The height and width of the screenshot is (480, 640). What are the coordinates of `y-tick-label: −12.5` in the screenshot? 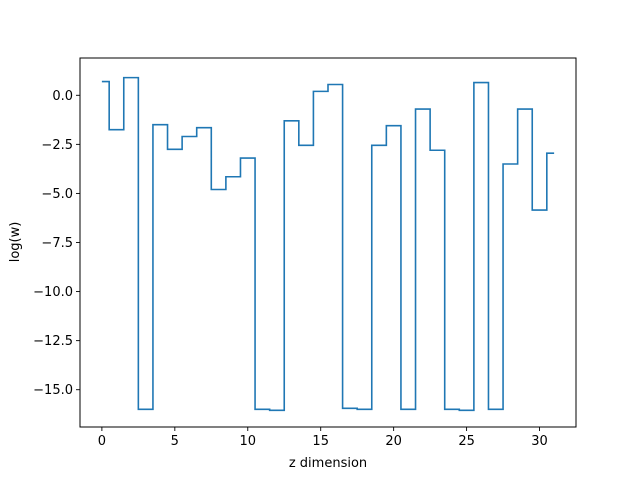 It's located at (53, 341).